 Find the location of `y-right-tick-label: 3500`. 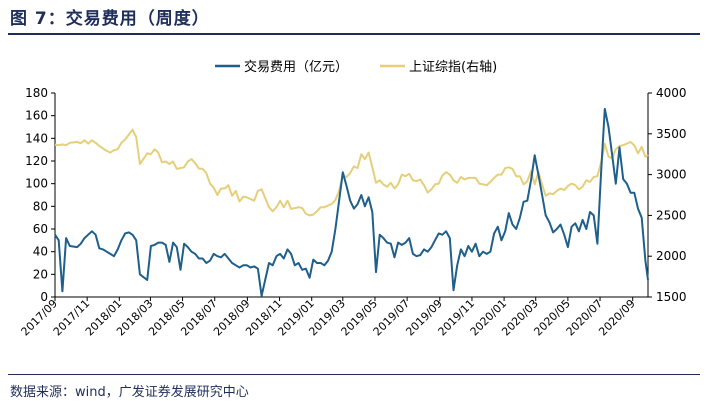

y-right-tick-label: 3500 is located at coordinates (671, 134).